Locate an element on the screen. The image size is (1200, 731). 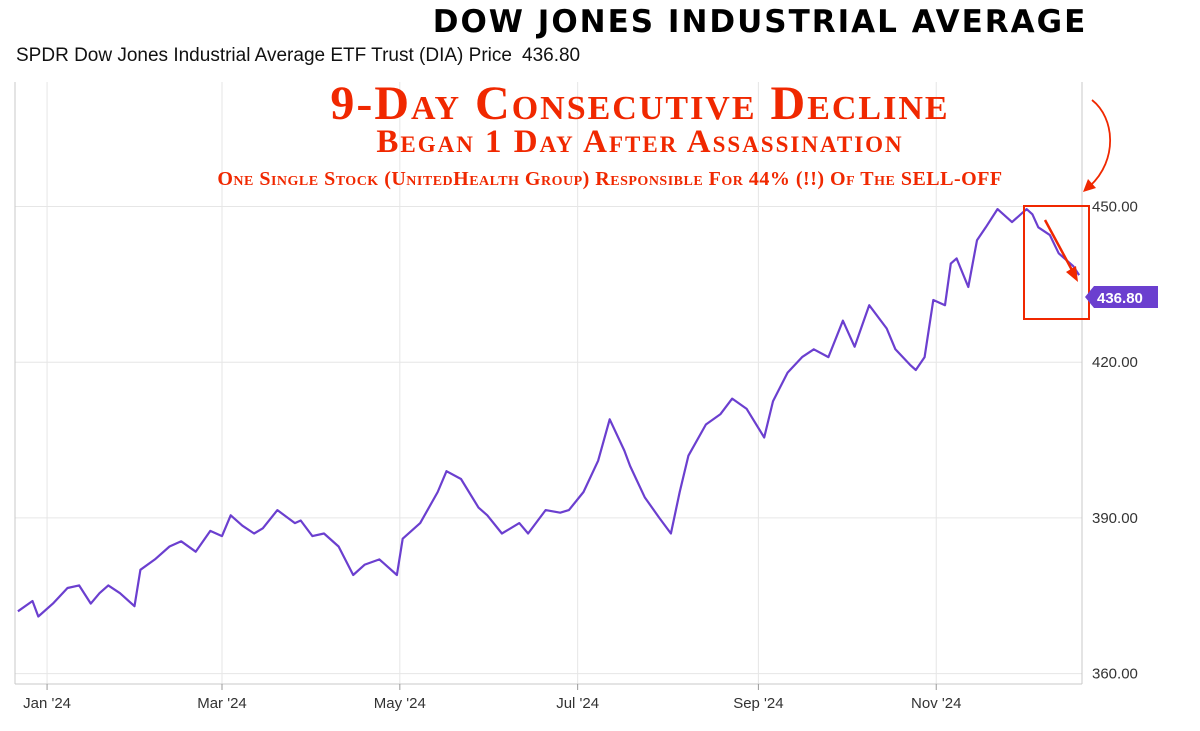
x-tick-label: Jan '24 is located at coordinates (47, 703).